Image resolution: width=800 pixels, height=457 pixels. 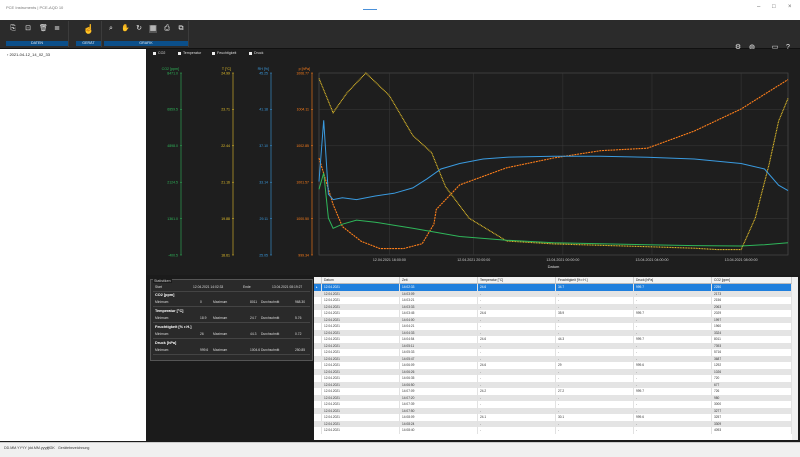 I want to click on divider, so click(x=231, y=354).